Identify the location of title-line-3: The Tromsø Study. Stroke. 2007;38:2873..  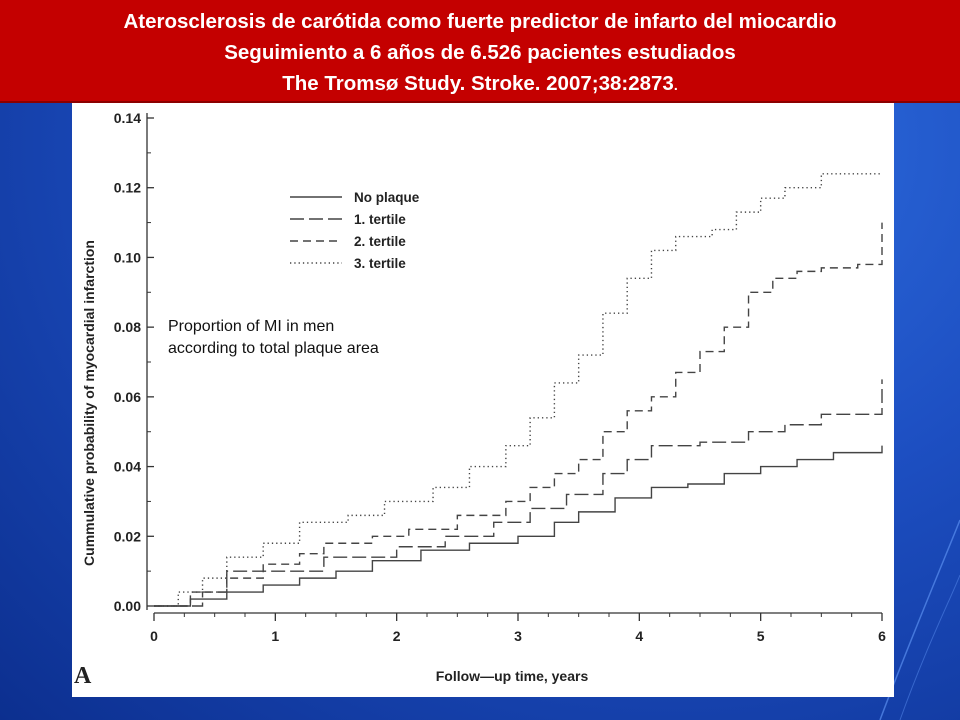
(480, 84).